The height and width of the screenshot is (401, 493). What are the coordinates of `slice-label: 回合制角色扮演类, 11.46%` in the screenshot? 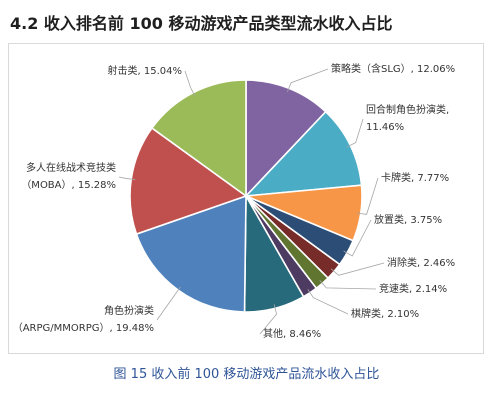 It's located at (407, 118).